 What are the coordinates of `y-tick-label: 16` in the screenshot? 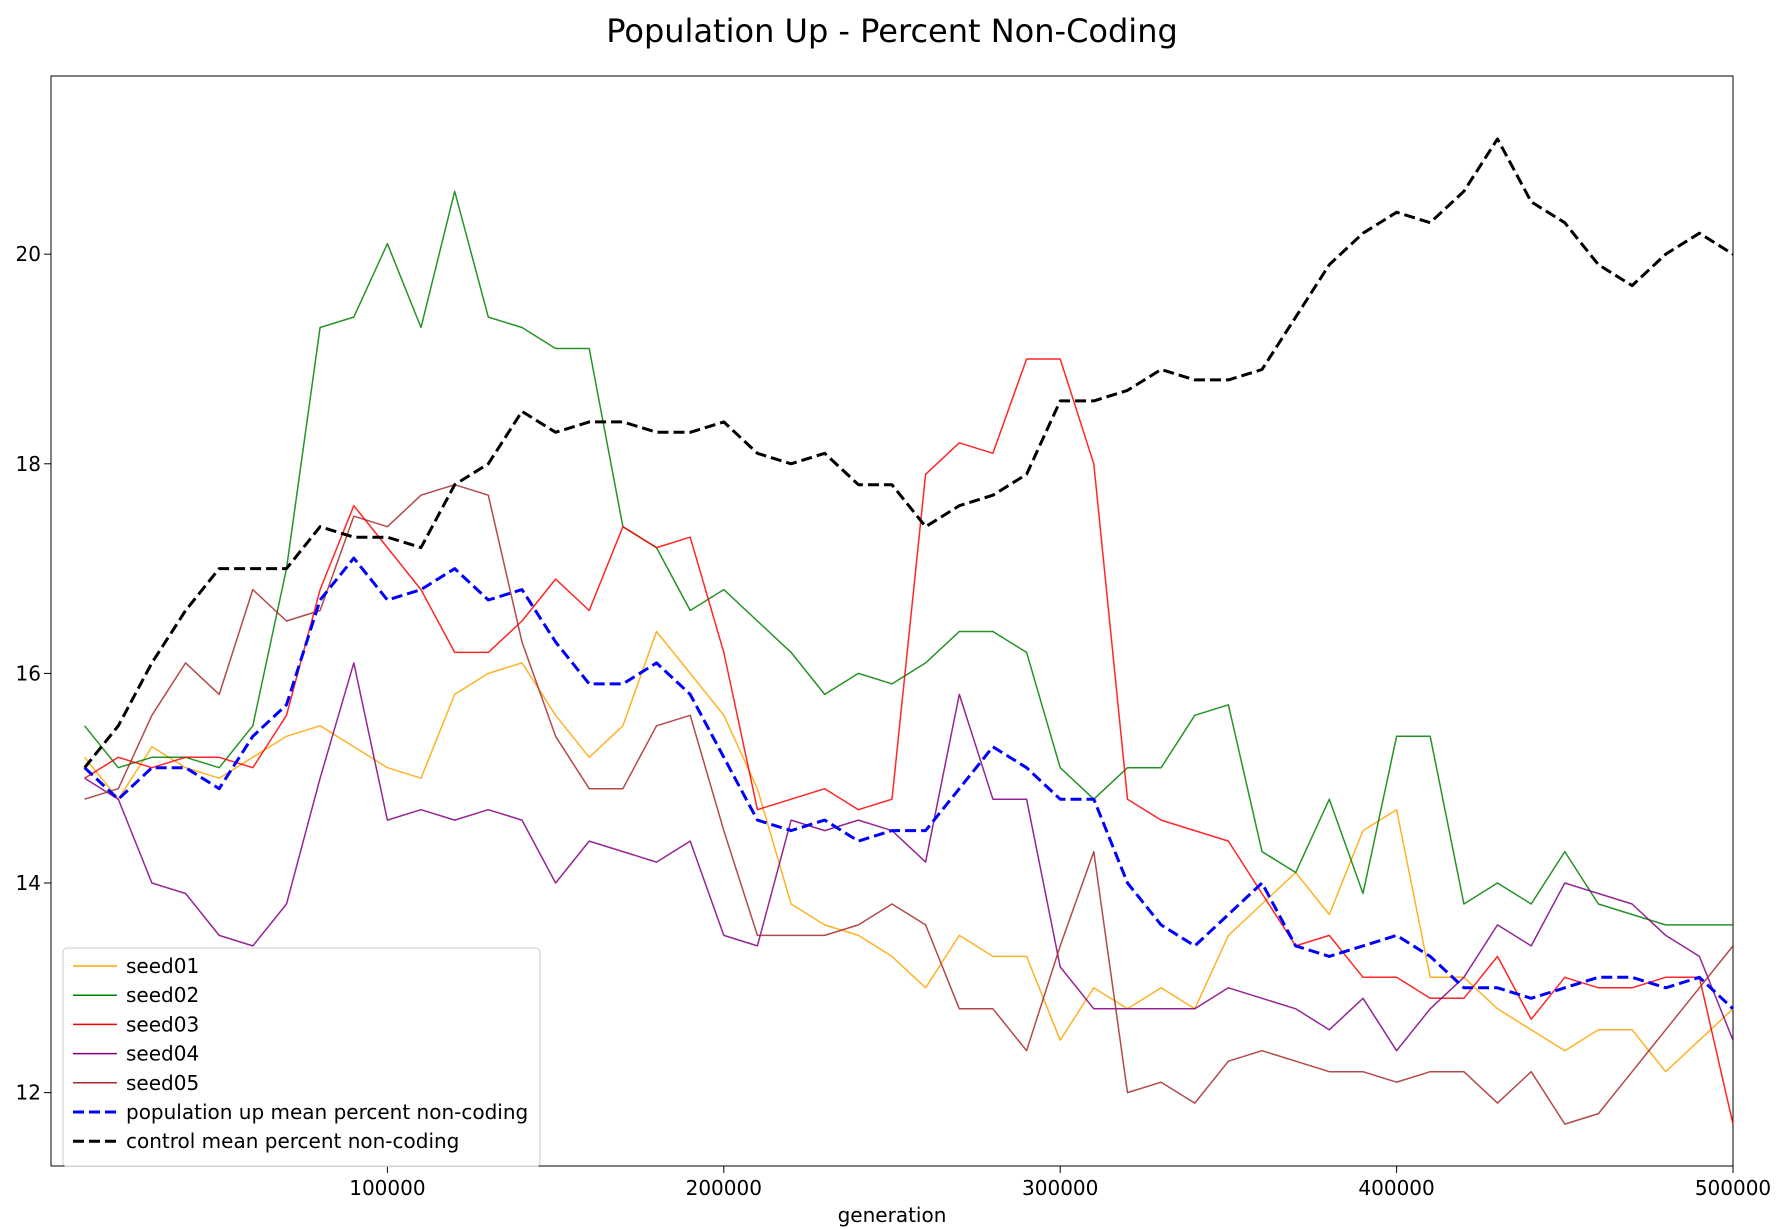 It's located at (28, 673).